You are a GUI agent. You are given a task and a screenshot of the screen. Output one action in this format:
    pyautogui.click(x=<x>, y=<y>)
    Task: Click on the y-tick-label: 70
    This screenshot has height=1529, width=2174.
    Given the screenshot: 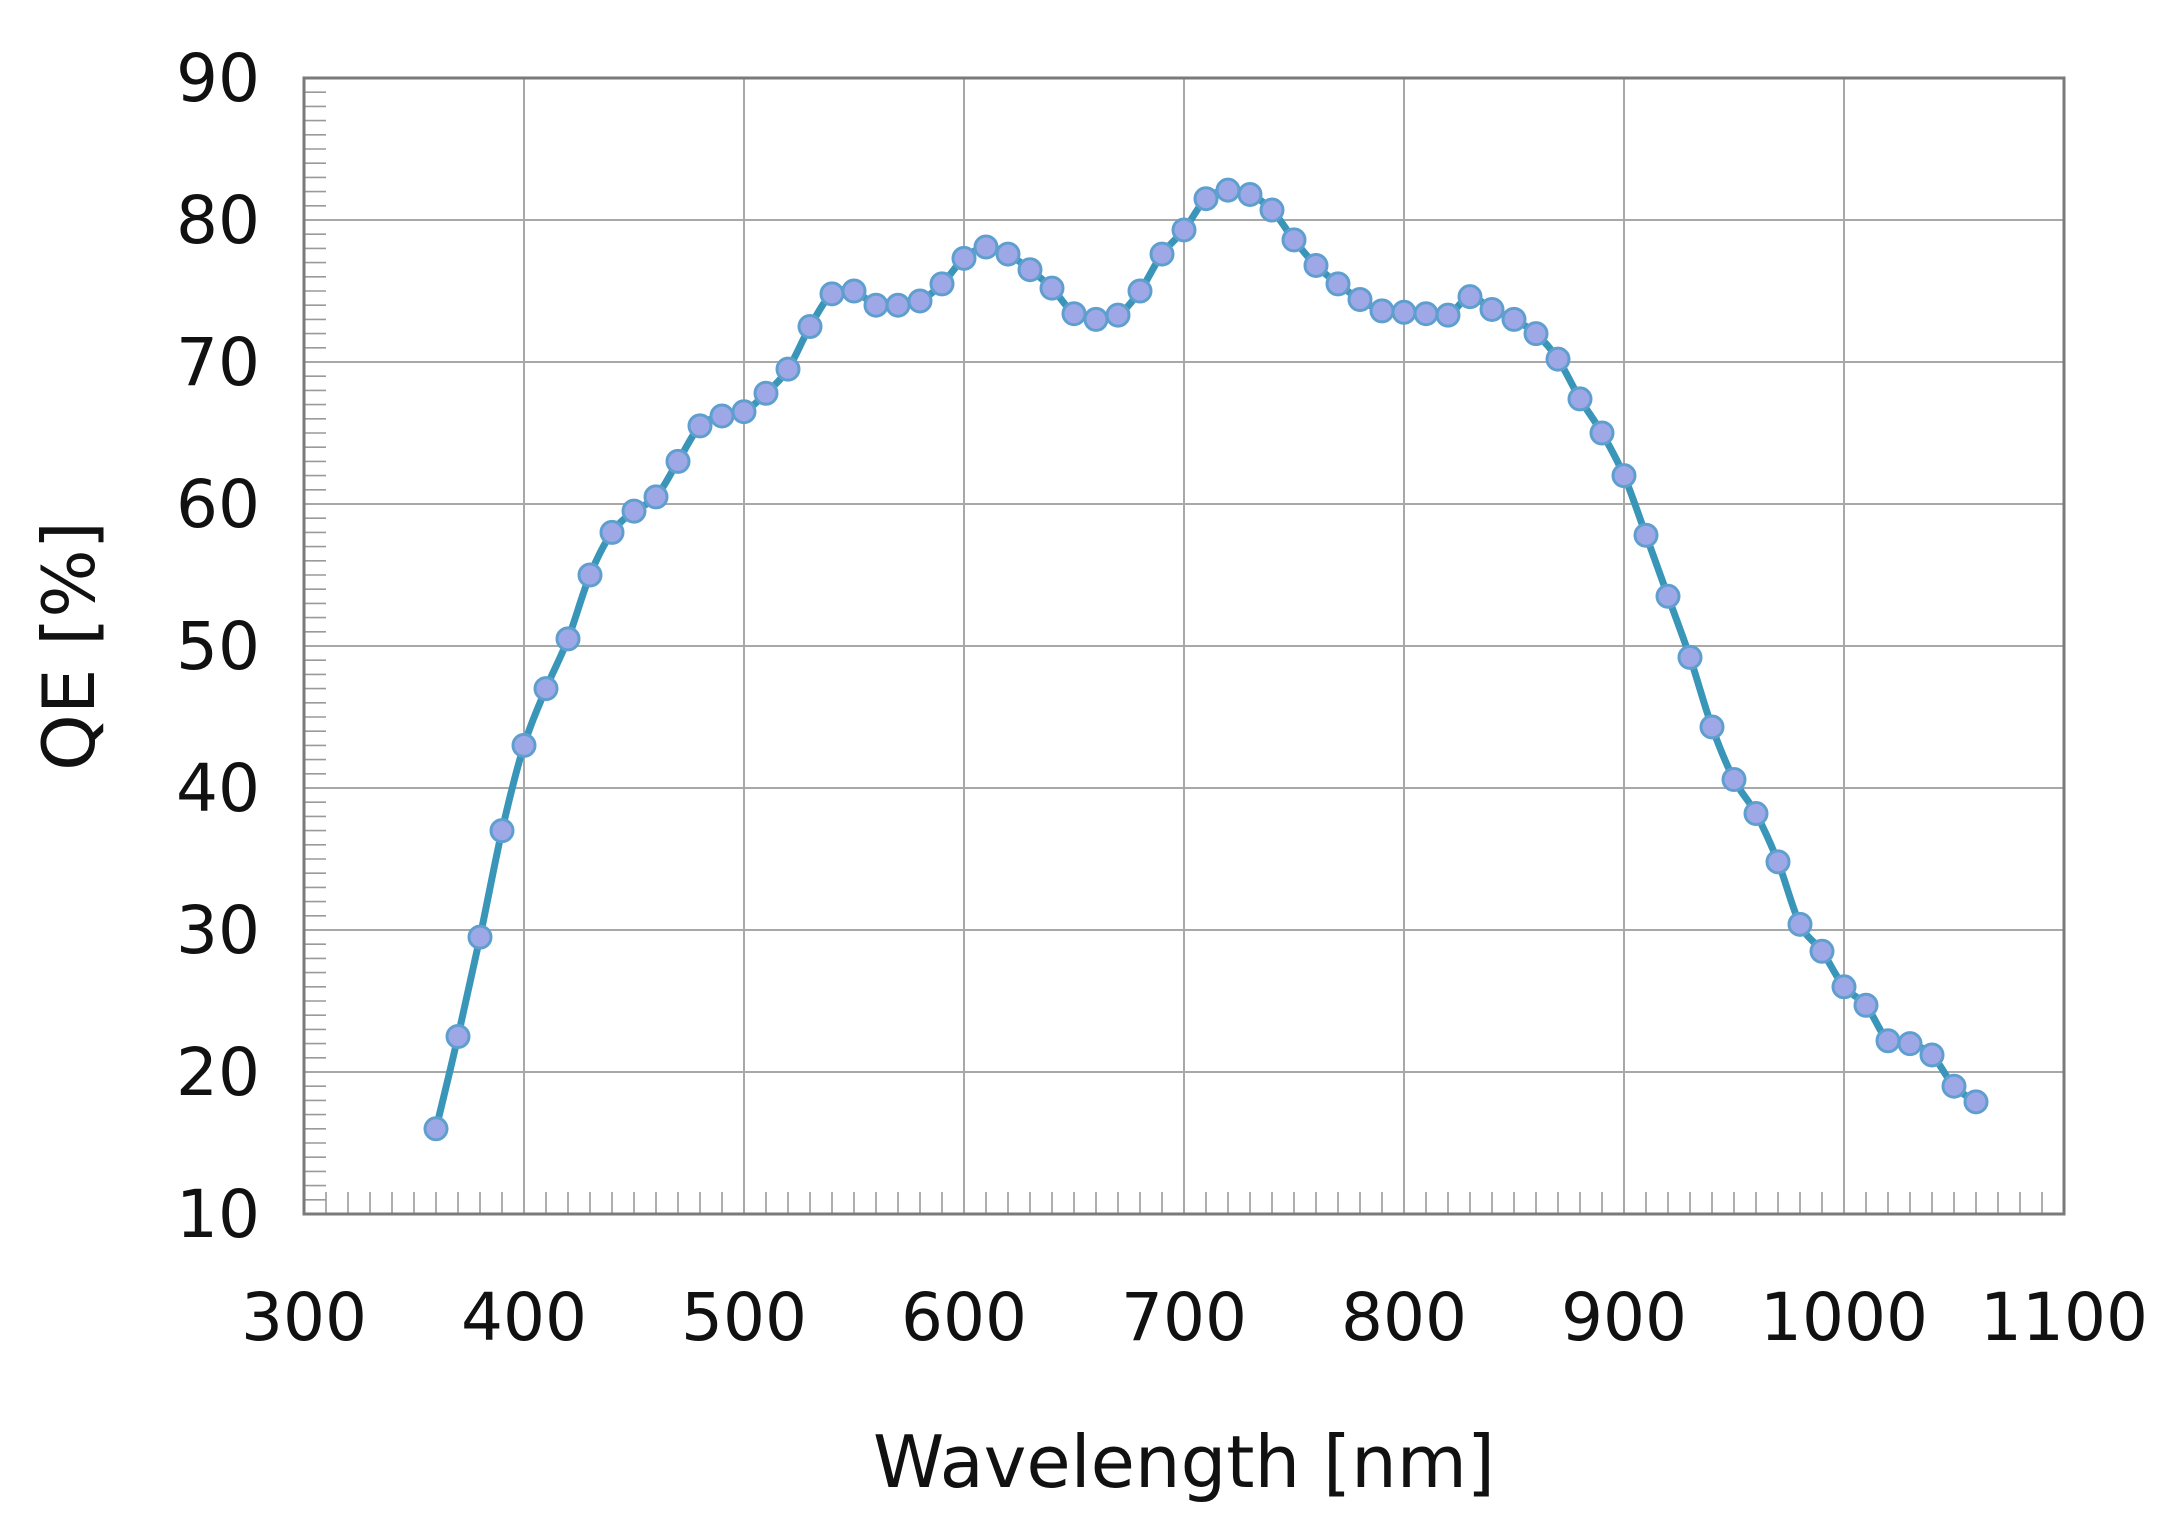 What is the action you would take?
    pyautogui.click(x=218, y=362)
    